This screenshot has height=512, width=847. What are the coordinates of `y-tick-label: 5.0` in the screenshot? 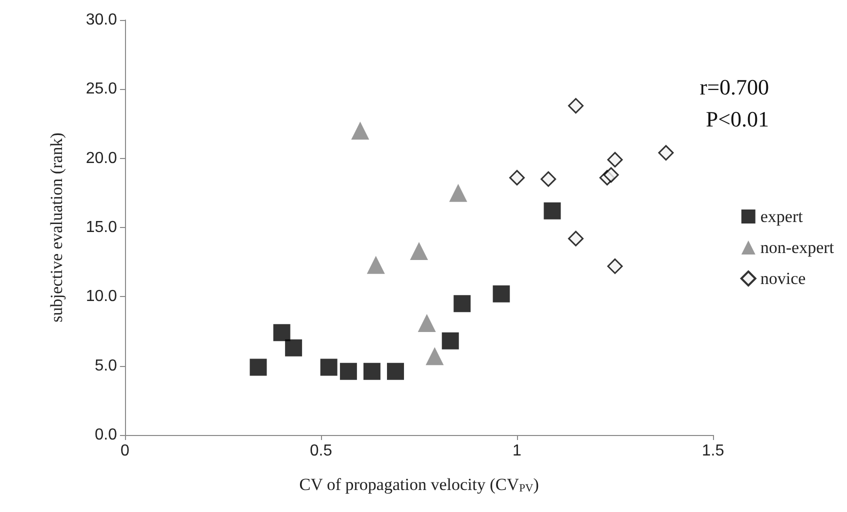 It's located at (106, 365).